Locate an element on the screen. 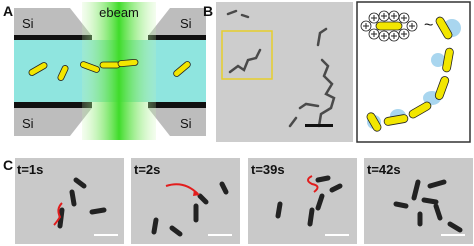 The width and height of the screenshot is (474, 246). time-label: t=39s is located at coordinates (268, 169).